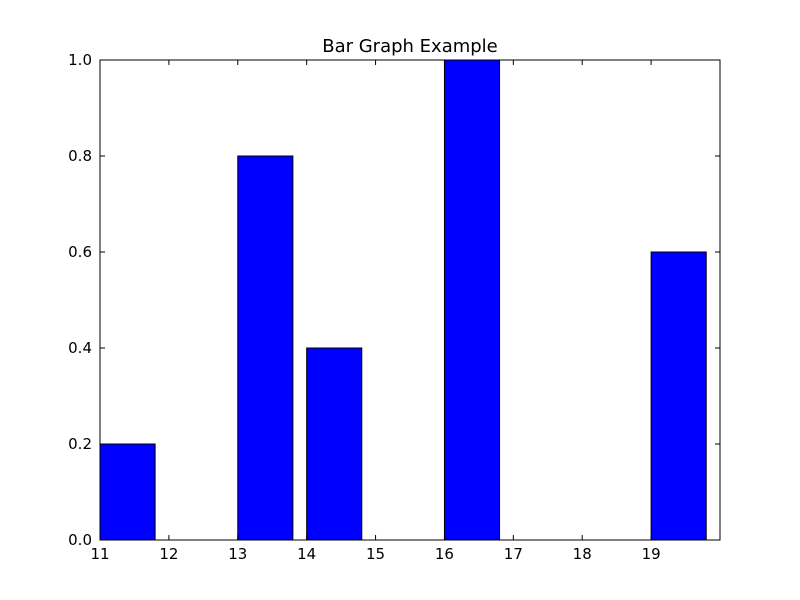 Image resolution: width=800 pixels, height=600 pixels. I want to click on bar-x13, so click(265, 348).